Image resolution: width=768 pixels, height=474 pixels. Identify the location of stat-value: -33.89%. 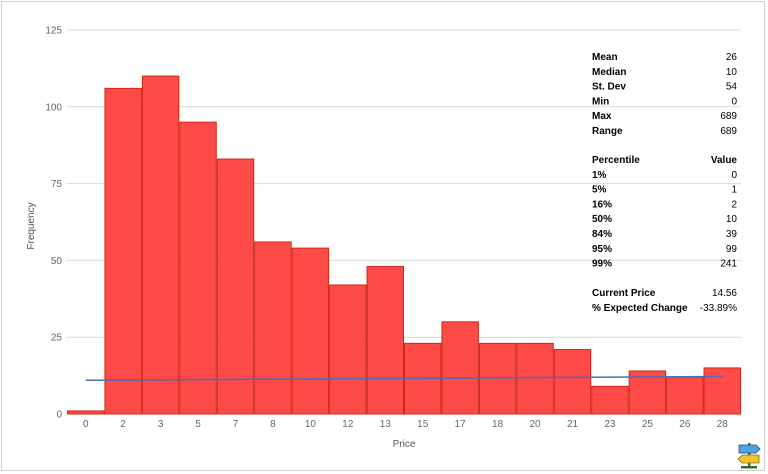
(718, 308).